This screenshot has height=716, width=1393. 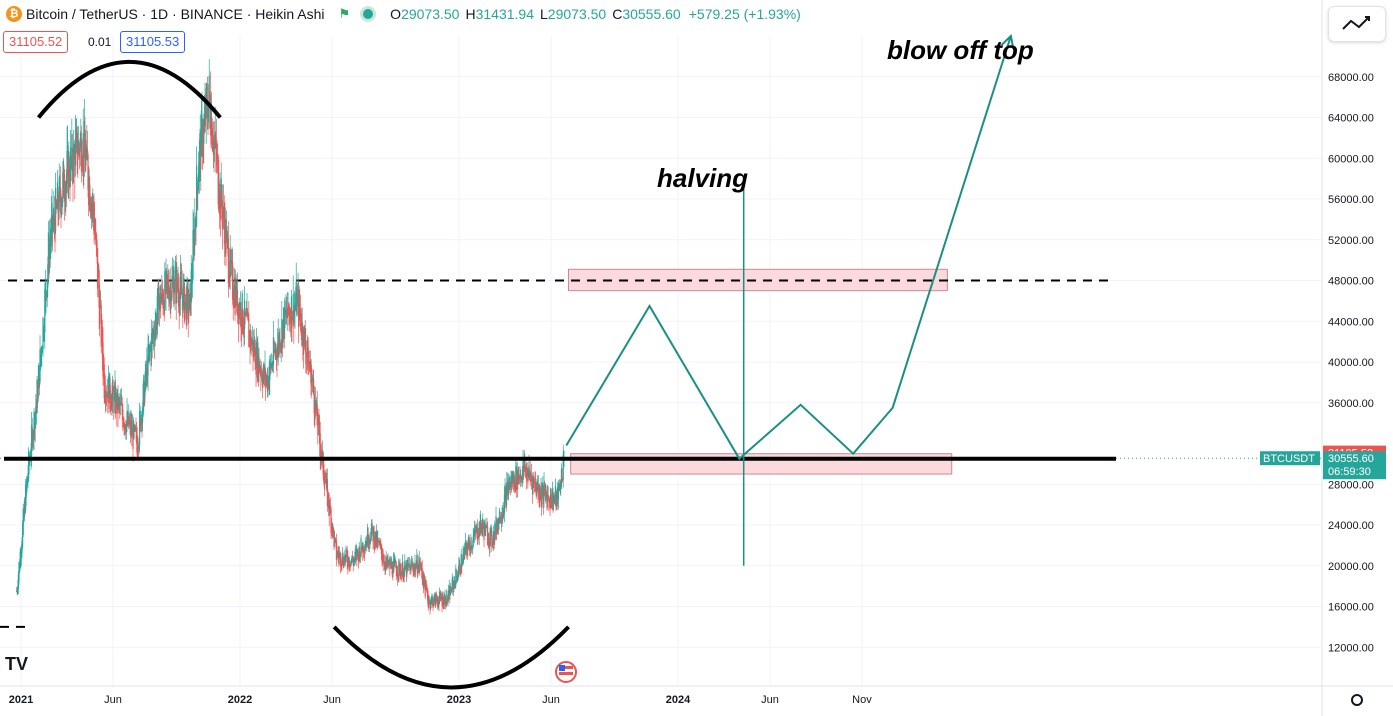 What do you see at coordinates (562, 668) in the screenshot?
I see `event-flag-canton` at bounding box center [562, 668].